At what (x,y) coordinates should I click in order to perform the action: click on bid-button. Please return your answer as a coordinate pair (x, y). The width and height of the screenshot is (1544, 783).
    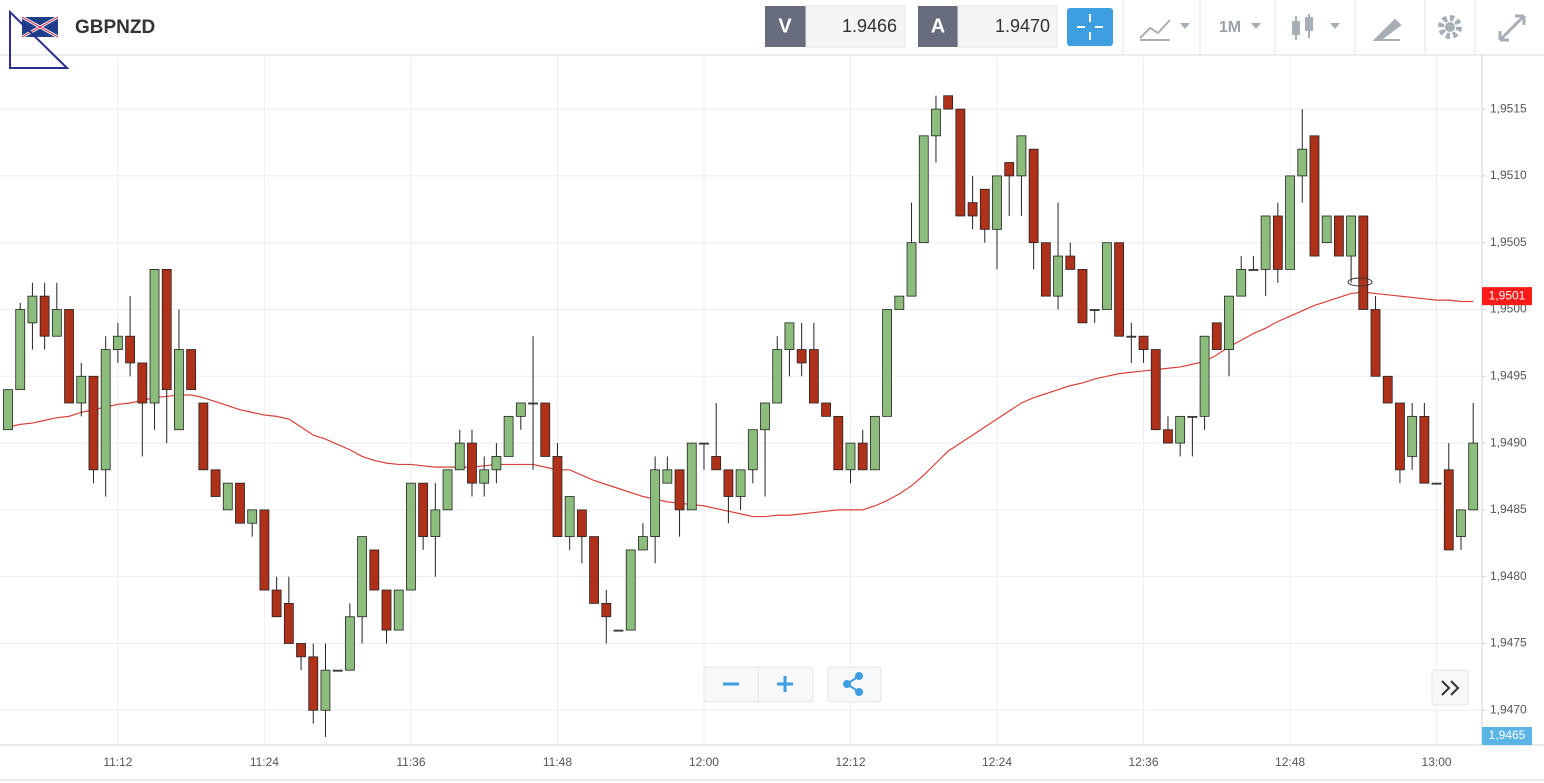
    Looking at the image, I should click on (785, 26).